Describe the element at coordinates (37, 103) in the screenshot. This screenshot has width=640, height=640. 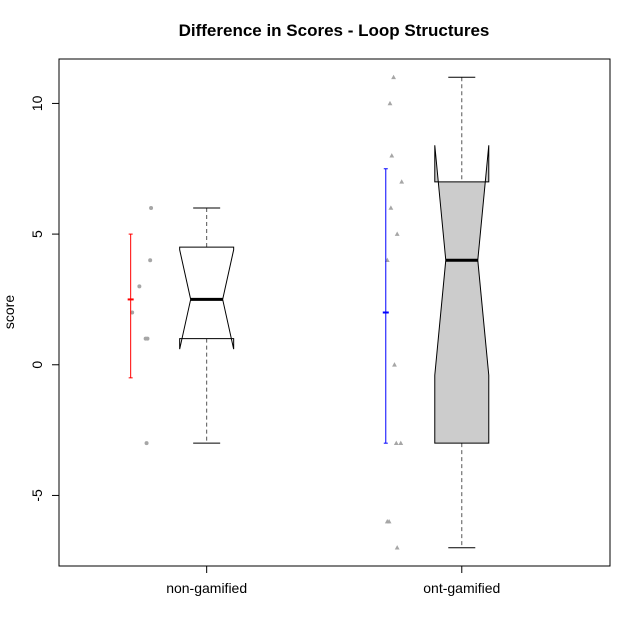
I see `y-tick-label: 10` at that location.